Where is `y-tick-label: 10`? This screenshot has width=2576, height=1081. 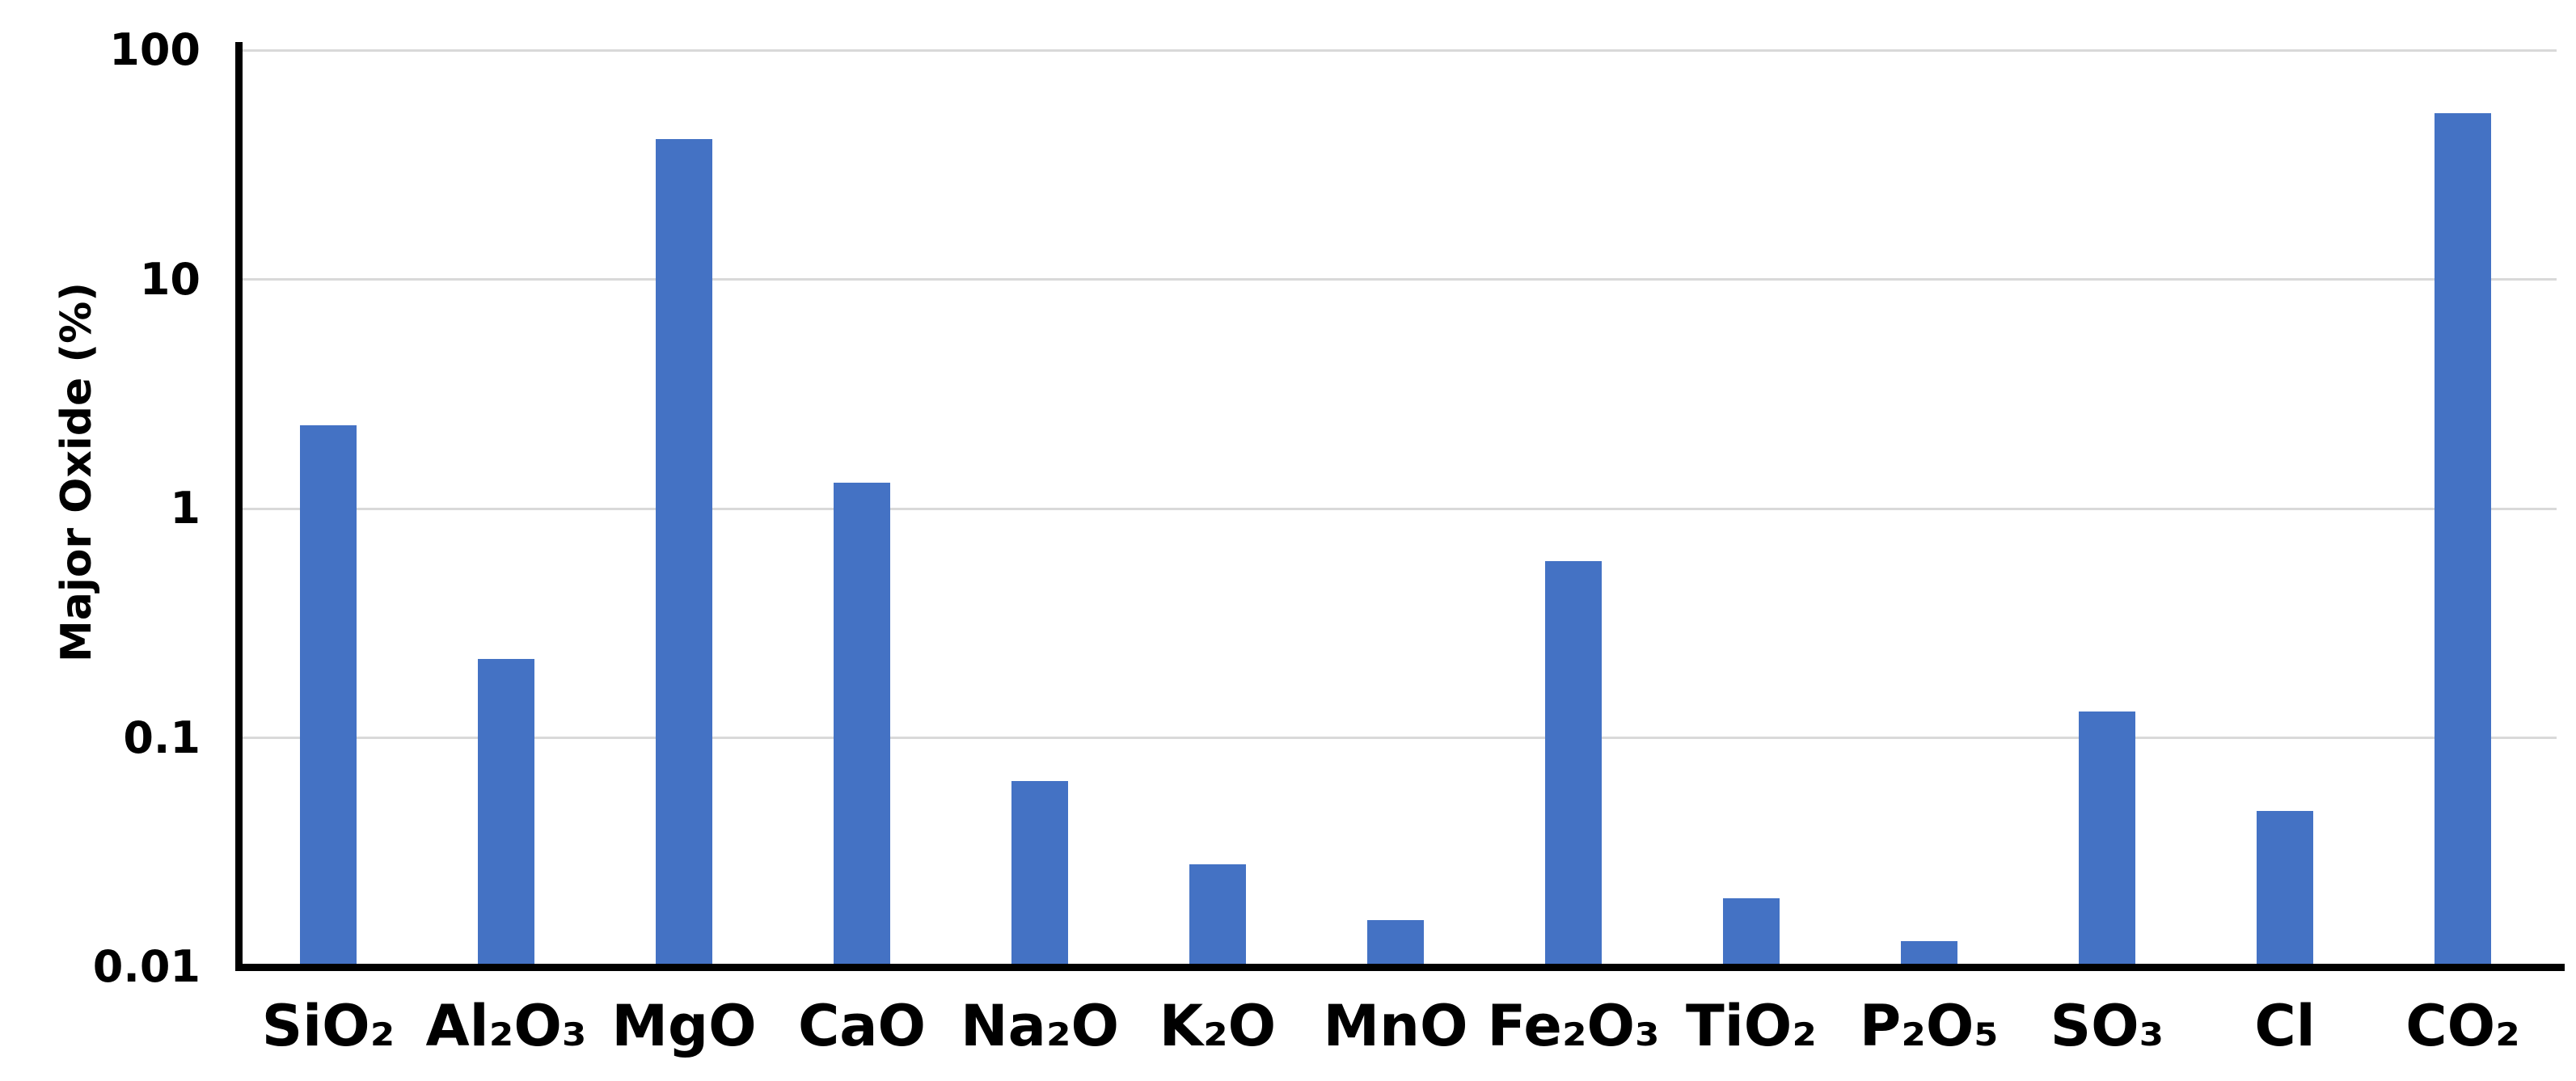 y-tick-label: 10 is located at coordinates (170, 279).